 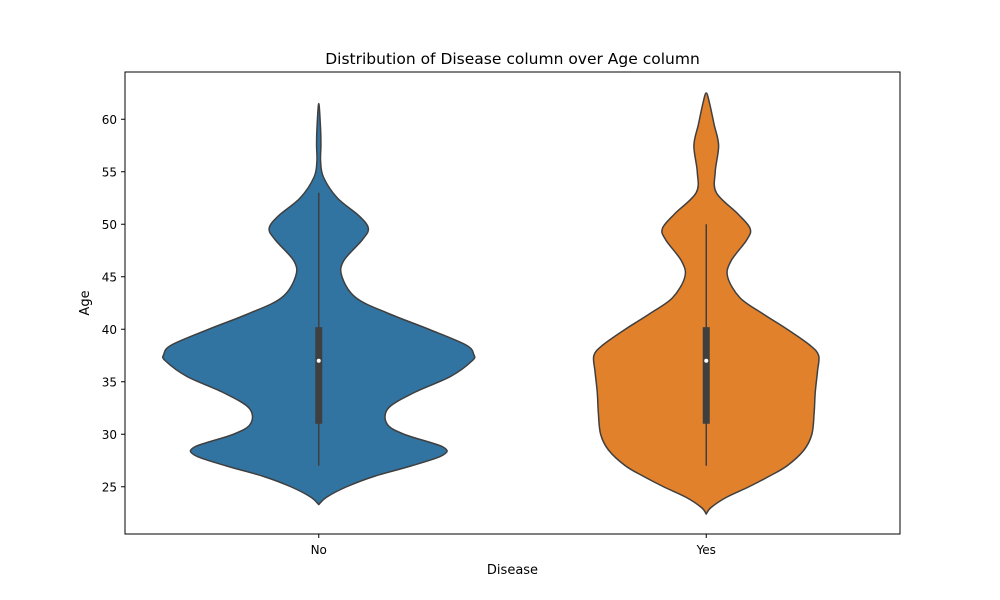 I want to click on violin-iqr-box-yes, so click(x=706, y=375).